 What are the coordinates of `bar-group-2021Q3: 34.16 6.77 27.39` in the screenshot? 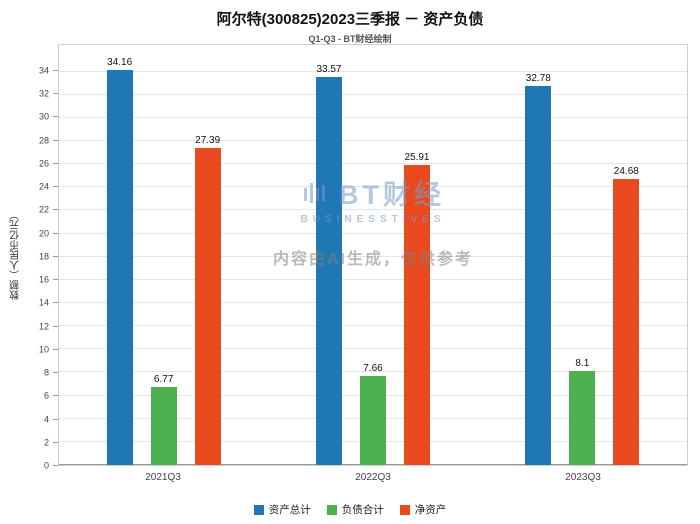 It's located at (163, 255).